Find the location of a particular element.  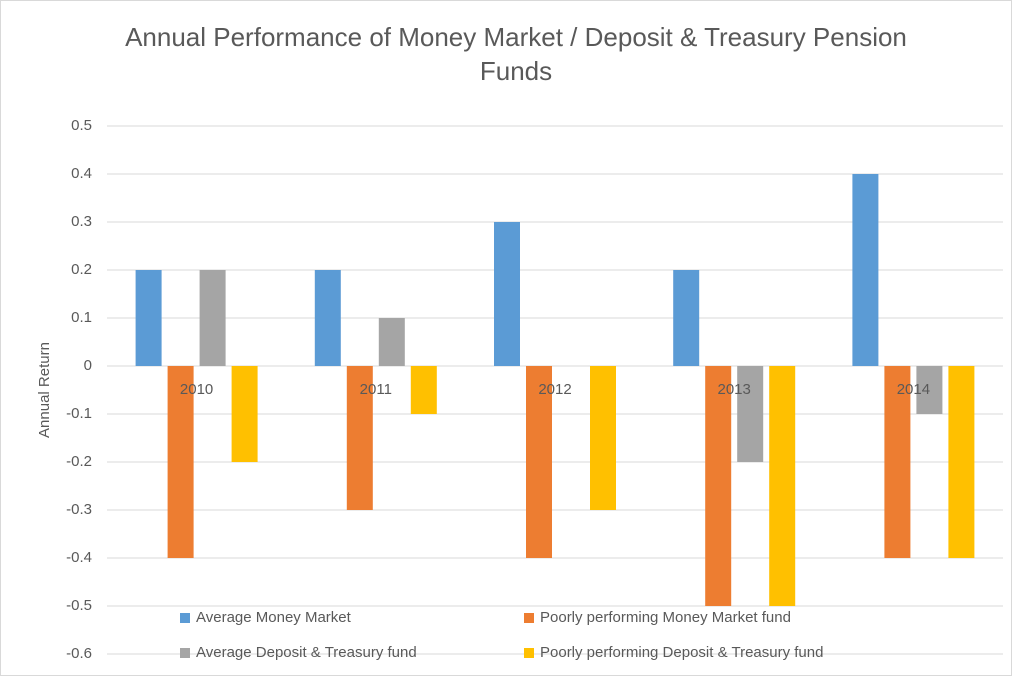

y-tick-label: 0.5 is located at coordinates (81, 125).